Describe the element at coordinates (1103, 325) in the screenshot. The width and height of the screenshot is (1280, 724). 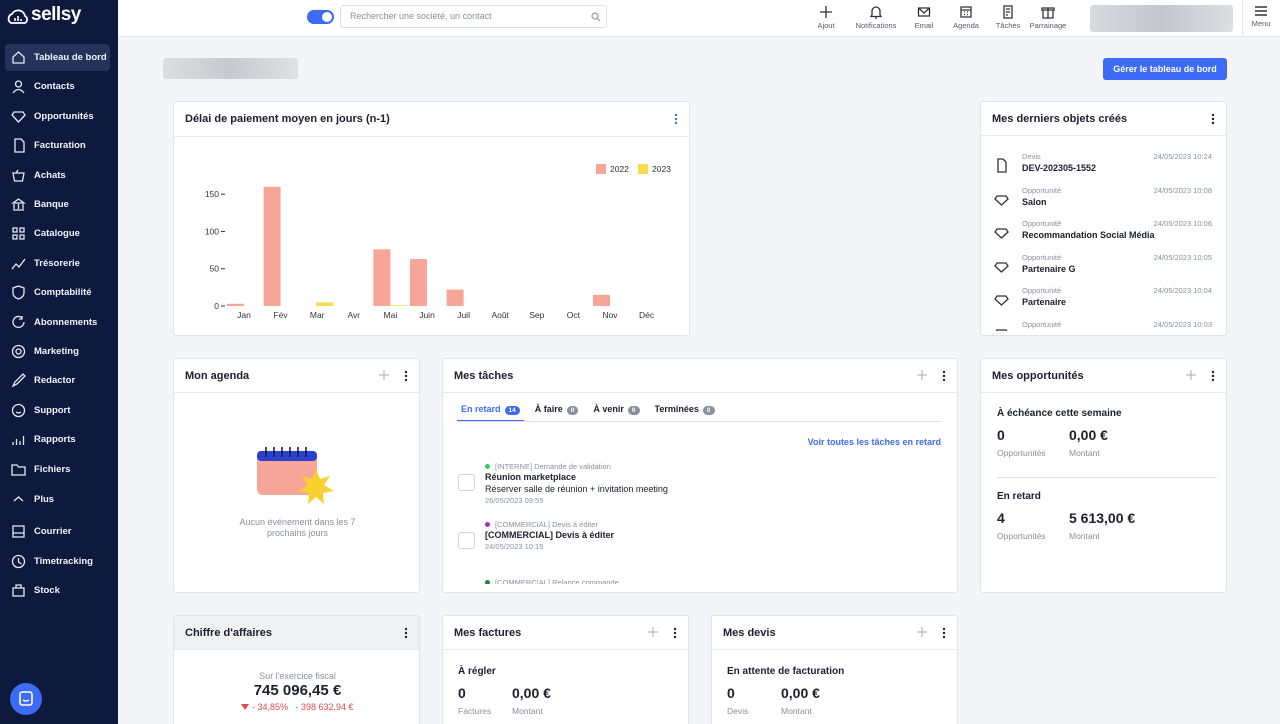
I see `recent-item: Opportunité 24/05/2023 10:03` at that location.